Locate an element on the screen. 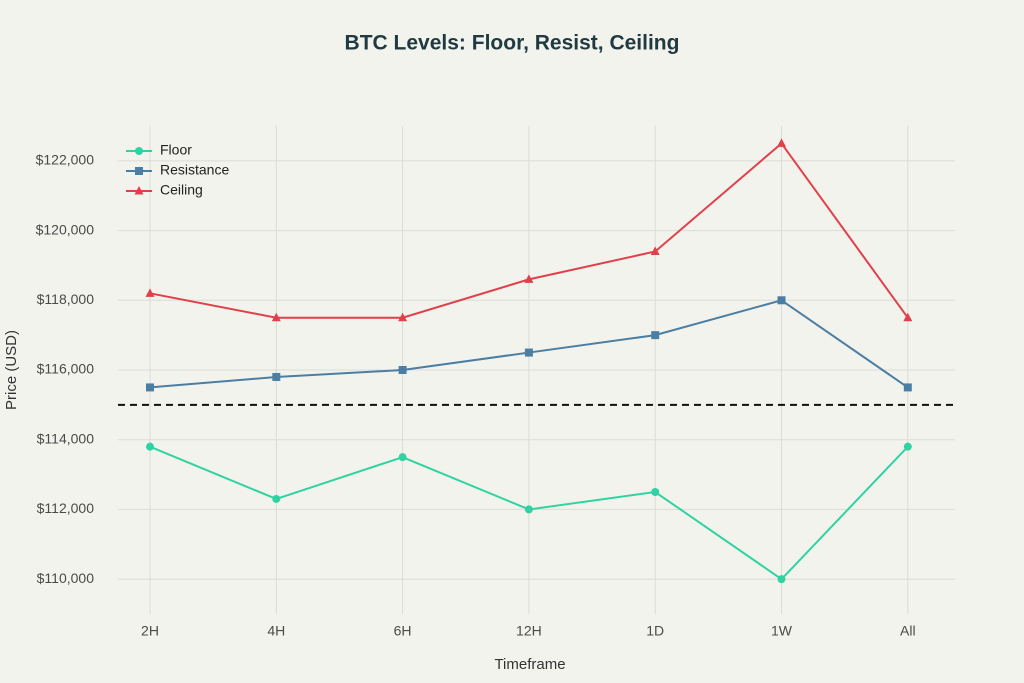 The height and width of the screenshot is (683, 1024). x-axis-title: Timeframe is located at coordinates (529, 664).